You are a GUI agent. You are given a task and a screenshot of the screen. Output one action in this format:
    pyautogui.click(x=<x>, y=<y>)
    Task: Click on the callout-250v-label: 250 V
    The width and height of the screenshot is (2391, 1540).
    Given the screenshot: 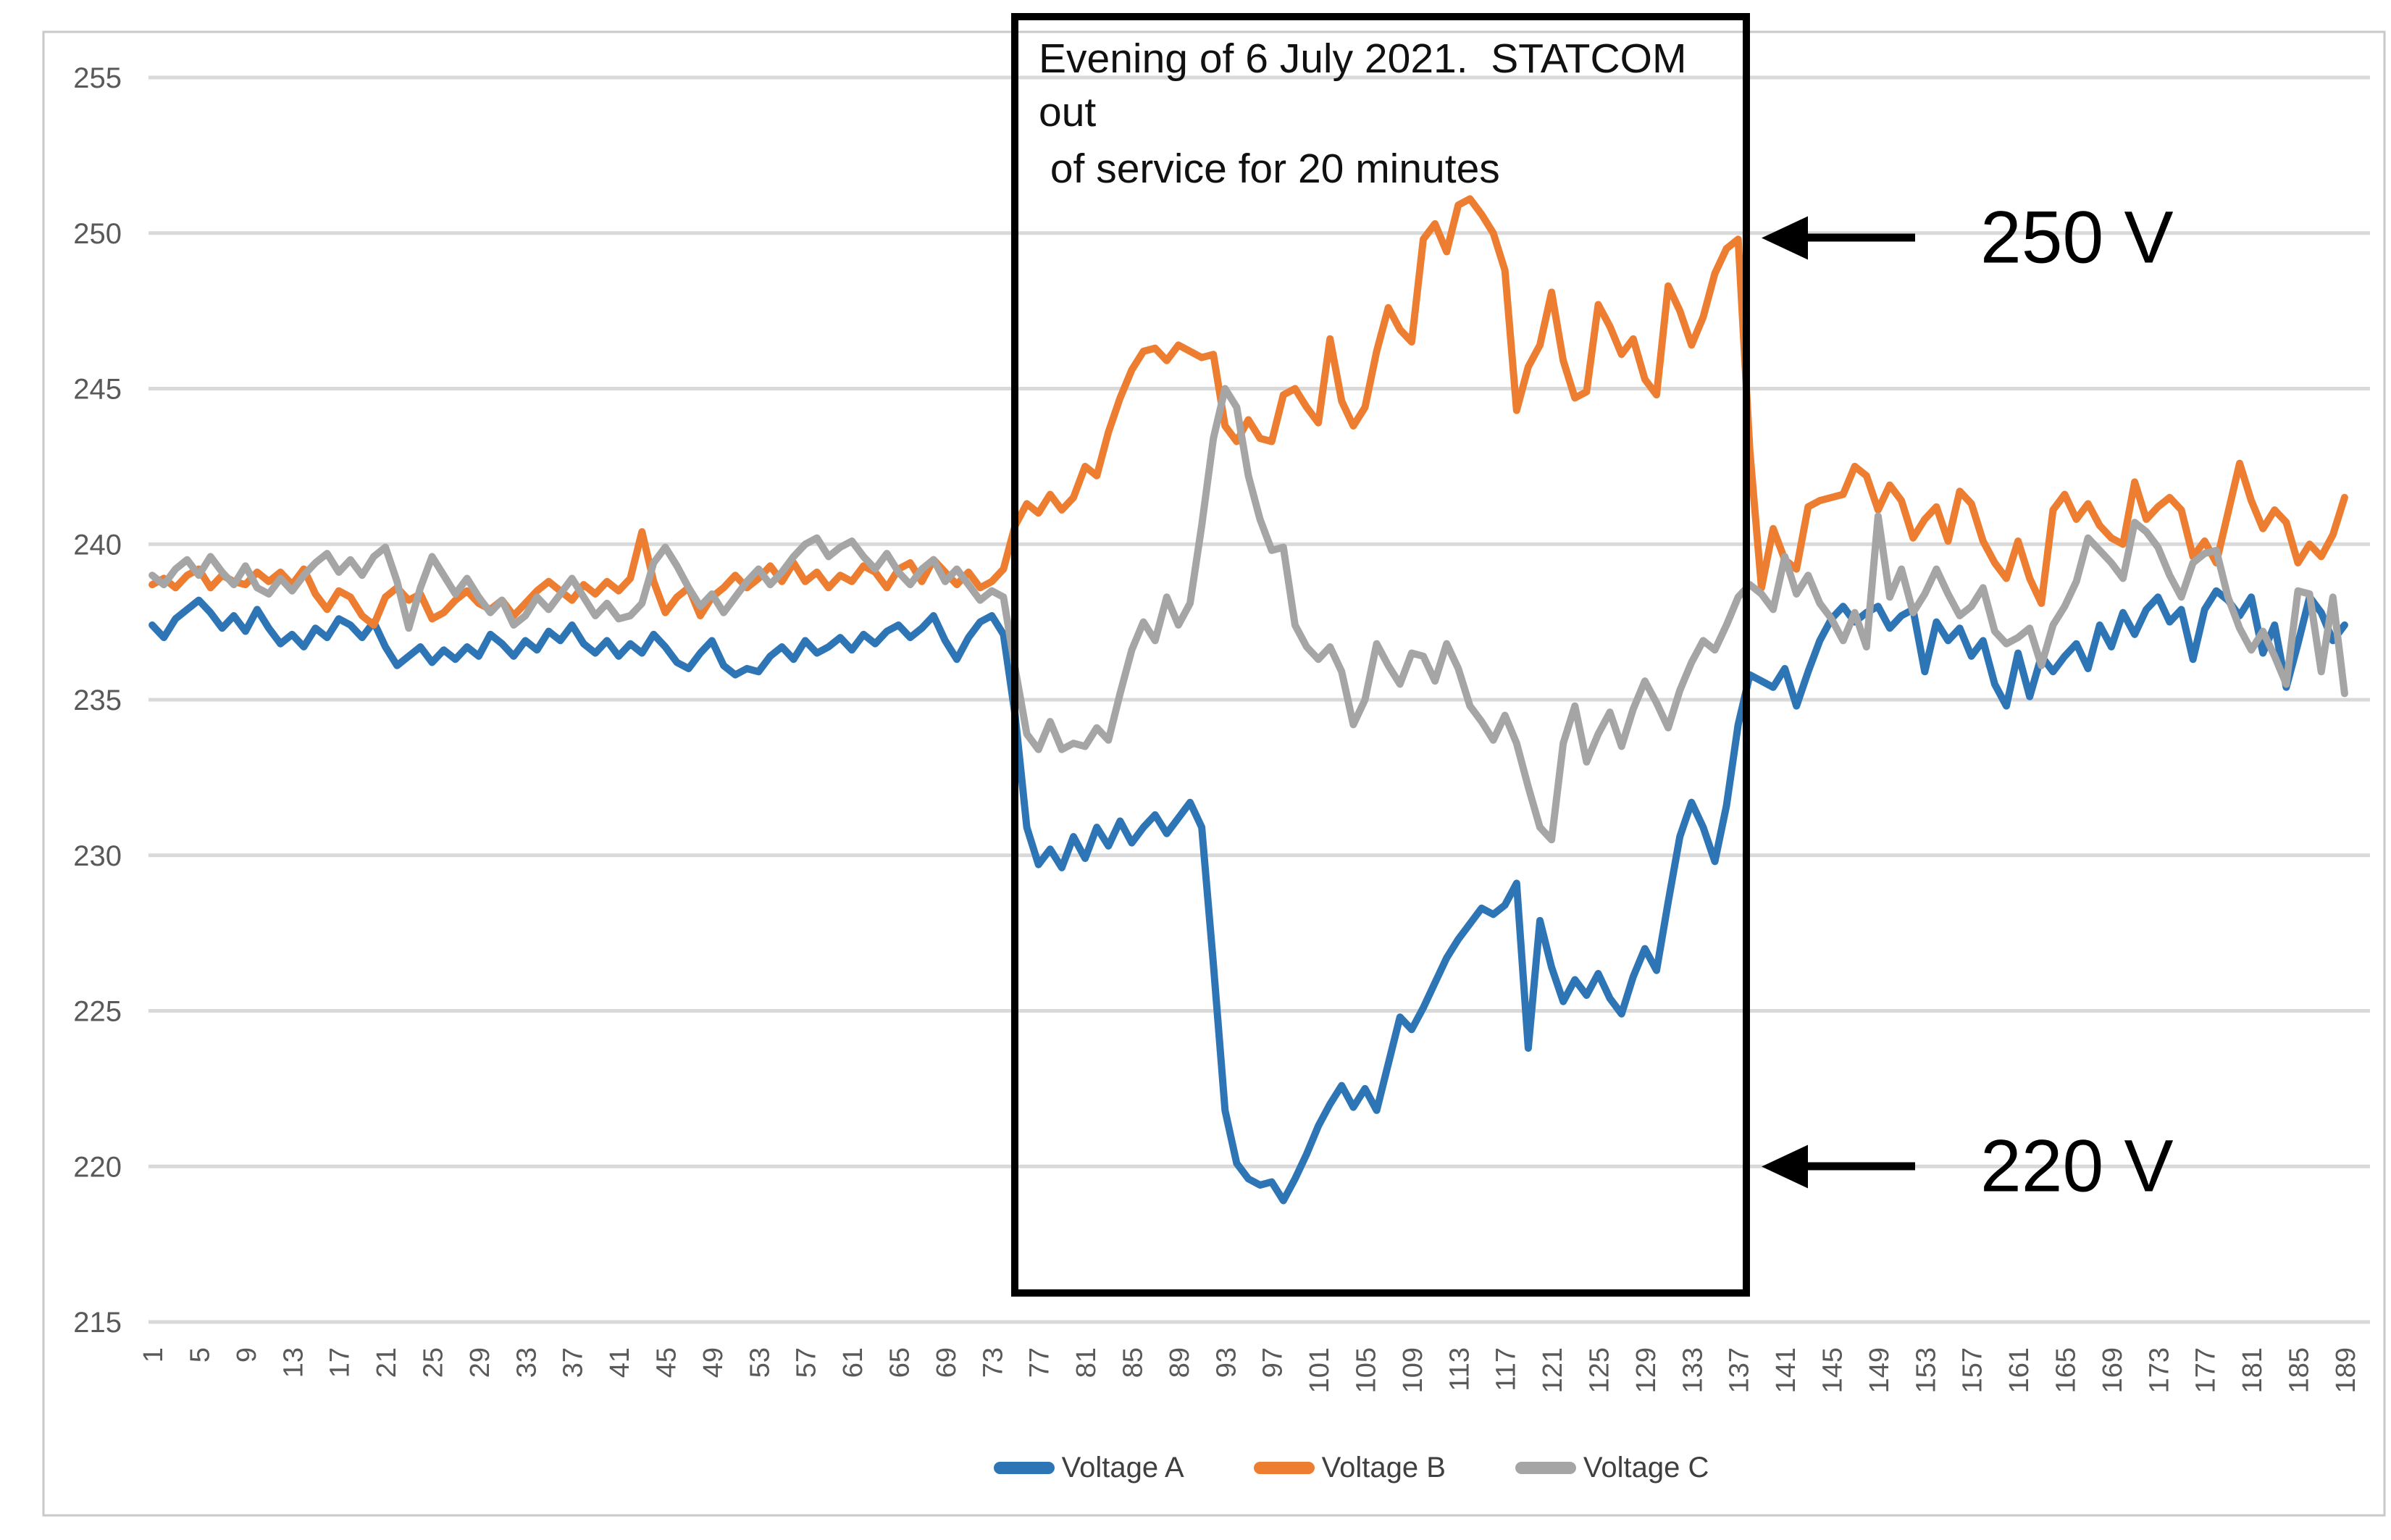 What is the action you would take?
    pyautogui.click(x=2077, y=237)
    